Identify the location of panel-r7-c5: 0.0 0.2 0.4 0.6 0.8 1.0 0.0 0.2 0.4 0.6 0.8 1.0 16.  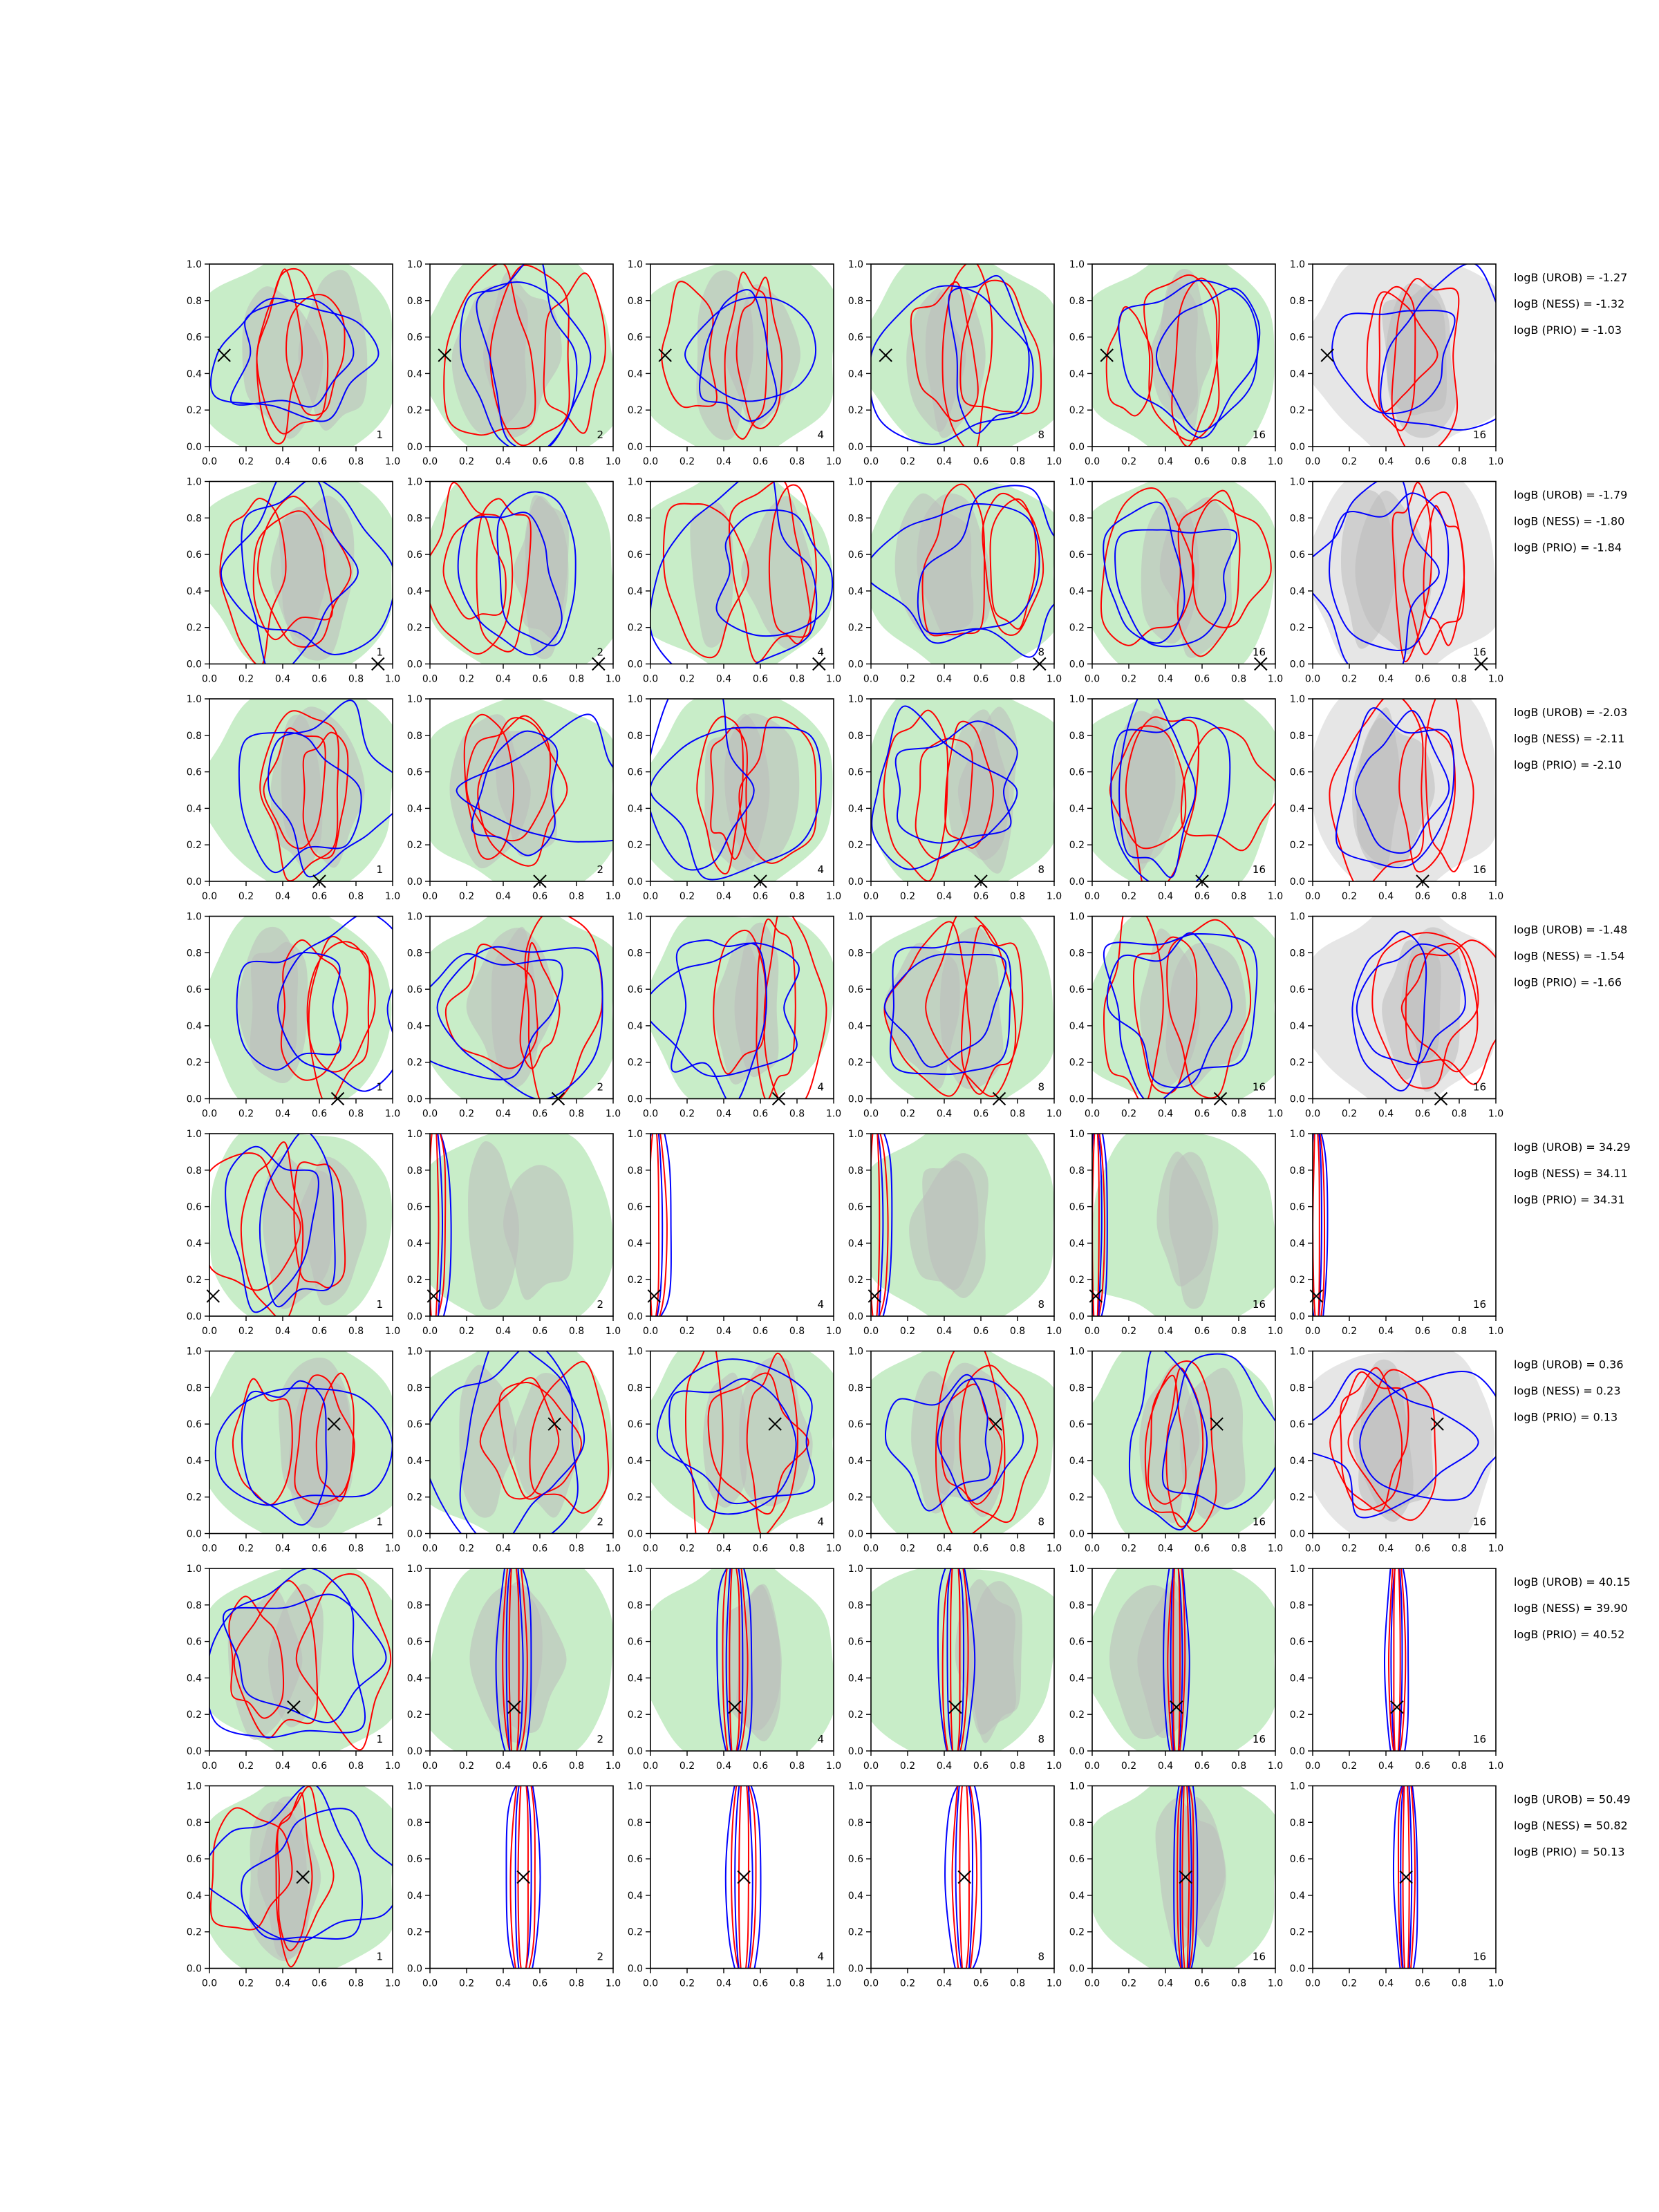
(1176, 1668).